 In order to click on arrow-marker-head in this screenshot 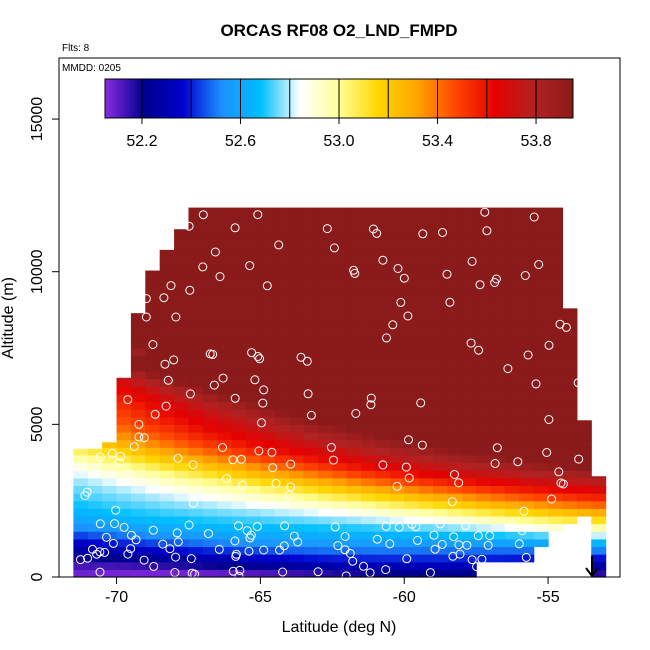, I will do `click(592, 572)`.